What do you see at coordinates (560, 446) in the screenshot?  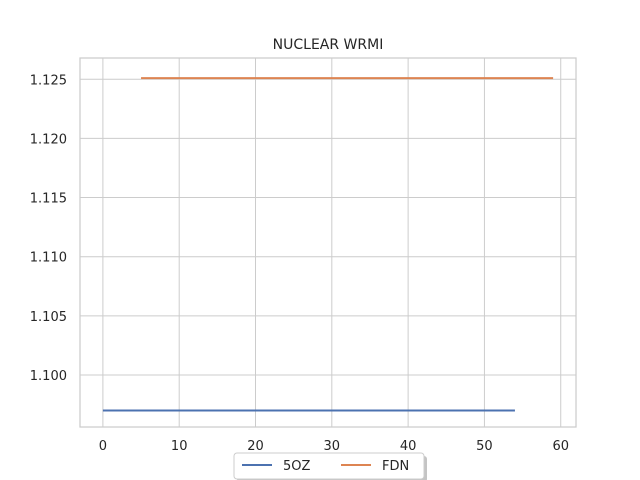 I see `x-tick-label: 60` at bounding box center [560, 446].